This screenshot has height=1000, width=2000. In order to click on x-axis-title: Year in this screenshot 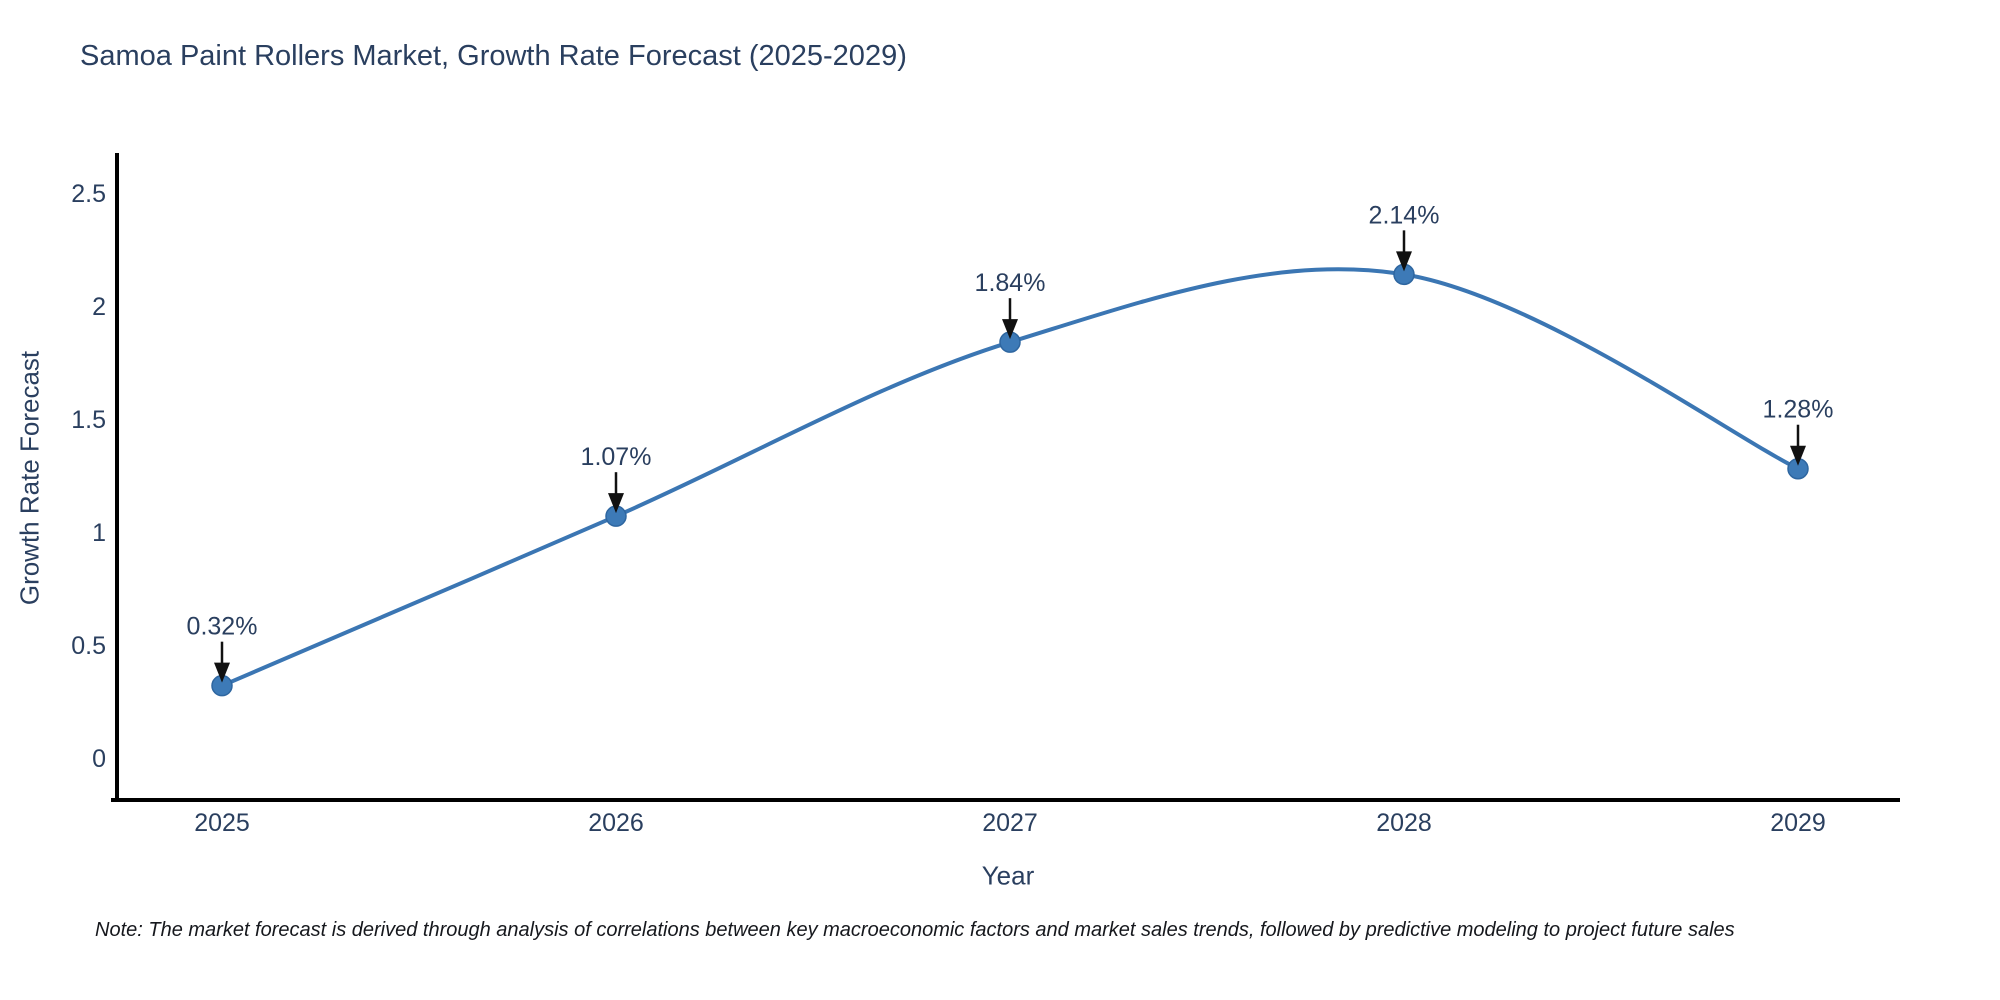, I will do `click(1008, 875)`.